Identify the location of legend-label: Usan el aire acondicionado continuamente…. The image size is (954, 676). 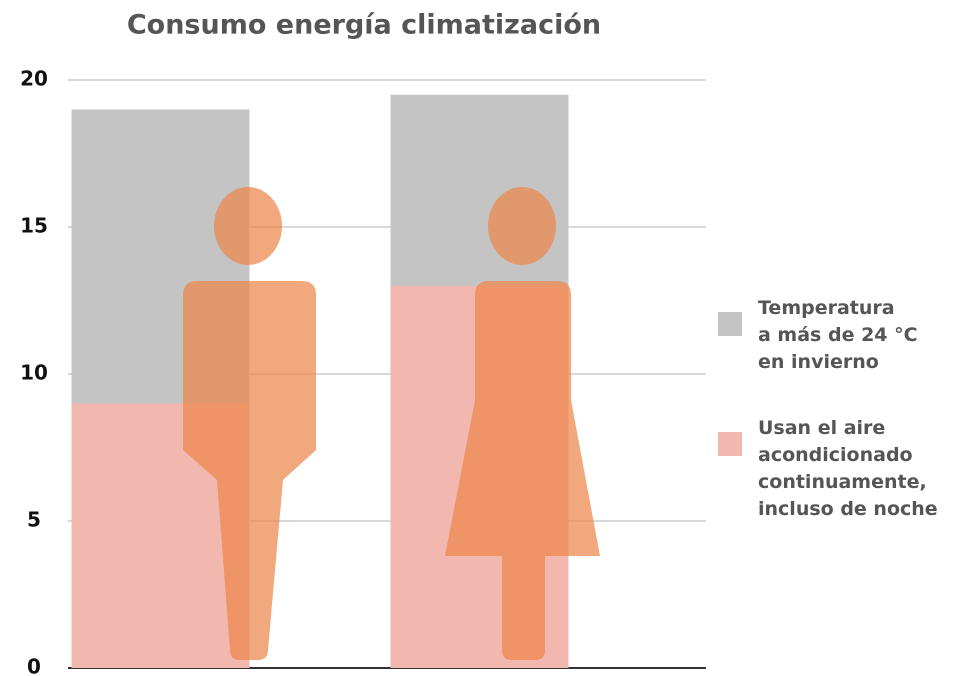
(848, 468).